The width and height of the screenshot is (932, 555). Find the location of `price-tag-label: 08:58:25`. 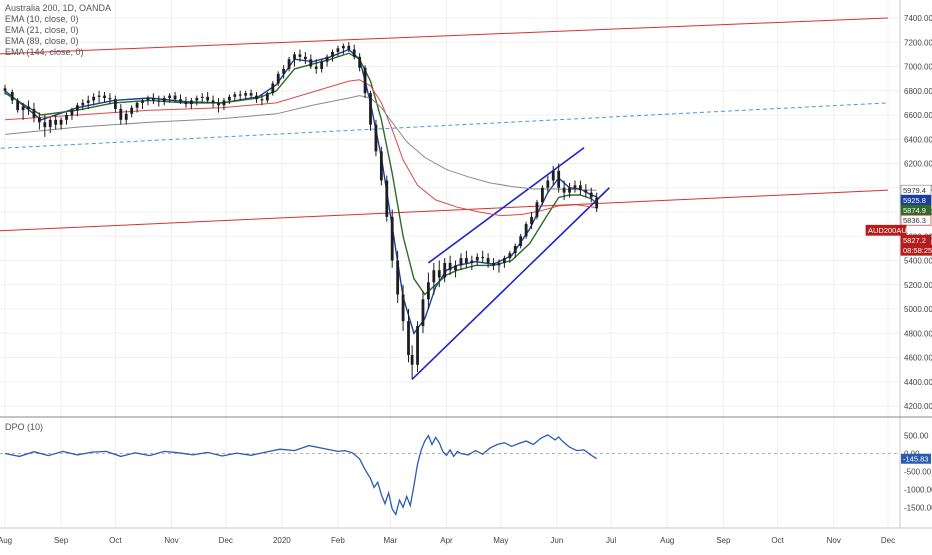

price-tag-label: 08:58:25 is located at coordinates (917, 250).